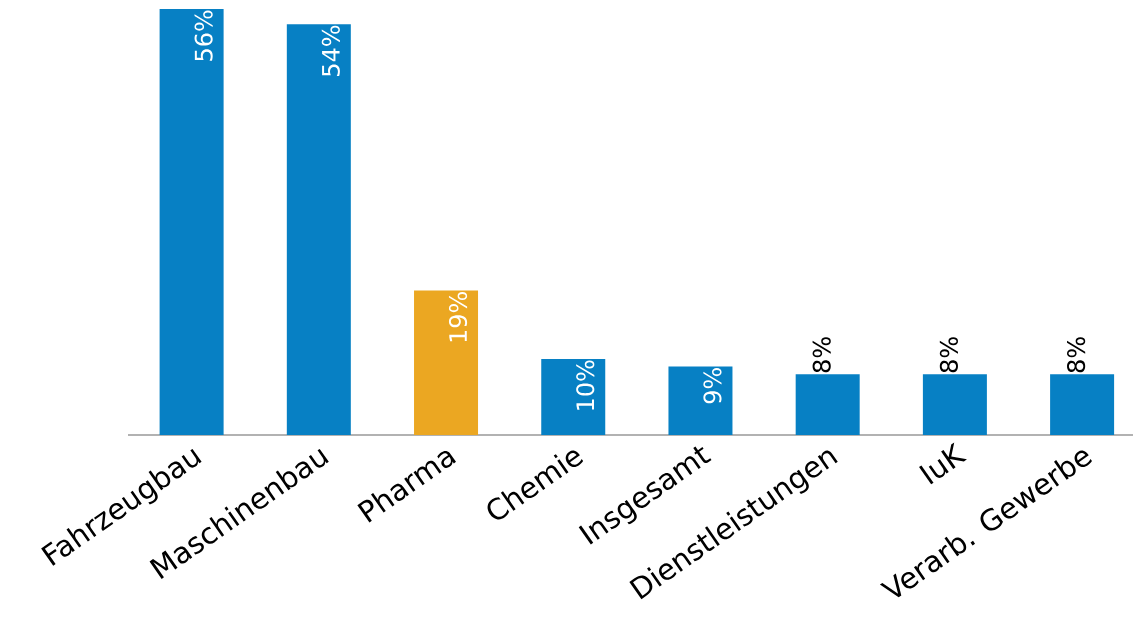 The width and height of the screenshot is (1133, 635). Describe the element at coordinates (203, 35) in the screenshot. I see `data-label: 56%` at that location.